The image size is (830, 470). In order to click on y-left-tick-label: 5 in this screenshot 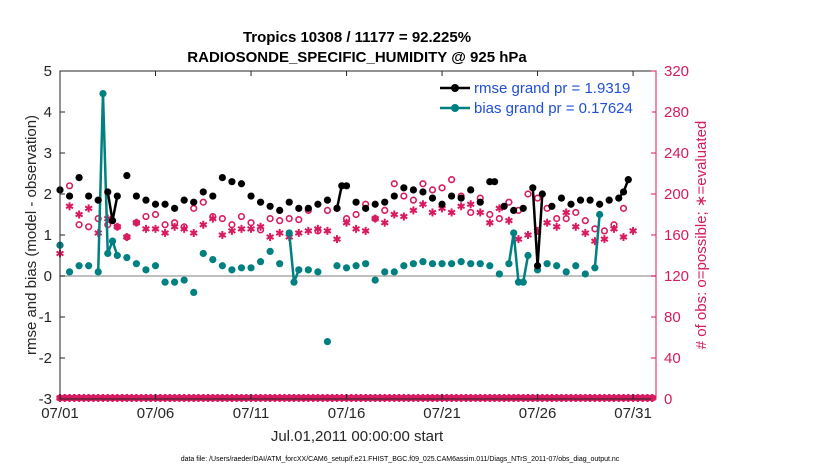, I will do `click(48, 71)`.